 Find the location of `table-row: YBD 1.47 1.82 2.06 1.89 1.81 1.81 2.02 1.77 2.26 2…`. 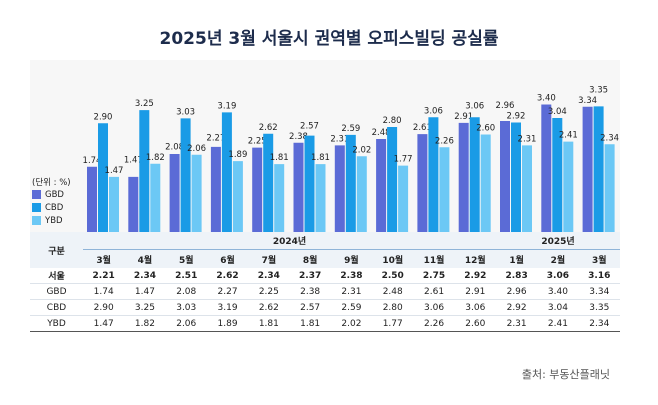

table-row: YBD 1.47 1.82 2.06 1.89 1.81 1.81 2.02 1.77 2.26 2… is located at coordinates (325, 323).